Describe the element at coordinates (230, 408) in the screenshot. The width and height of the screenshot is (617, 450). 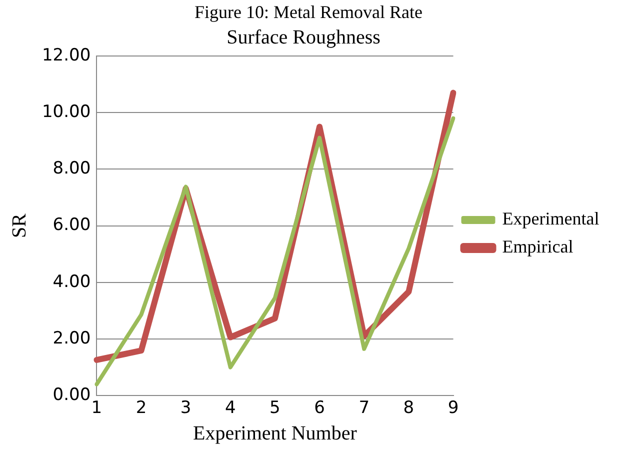
I see `x-tick-label: 4` at that location.